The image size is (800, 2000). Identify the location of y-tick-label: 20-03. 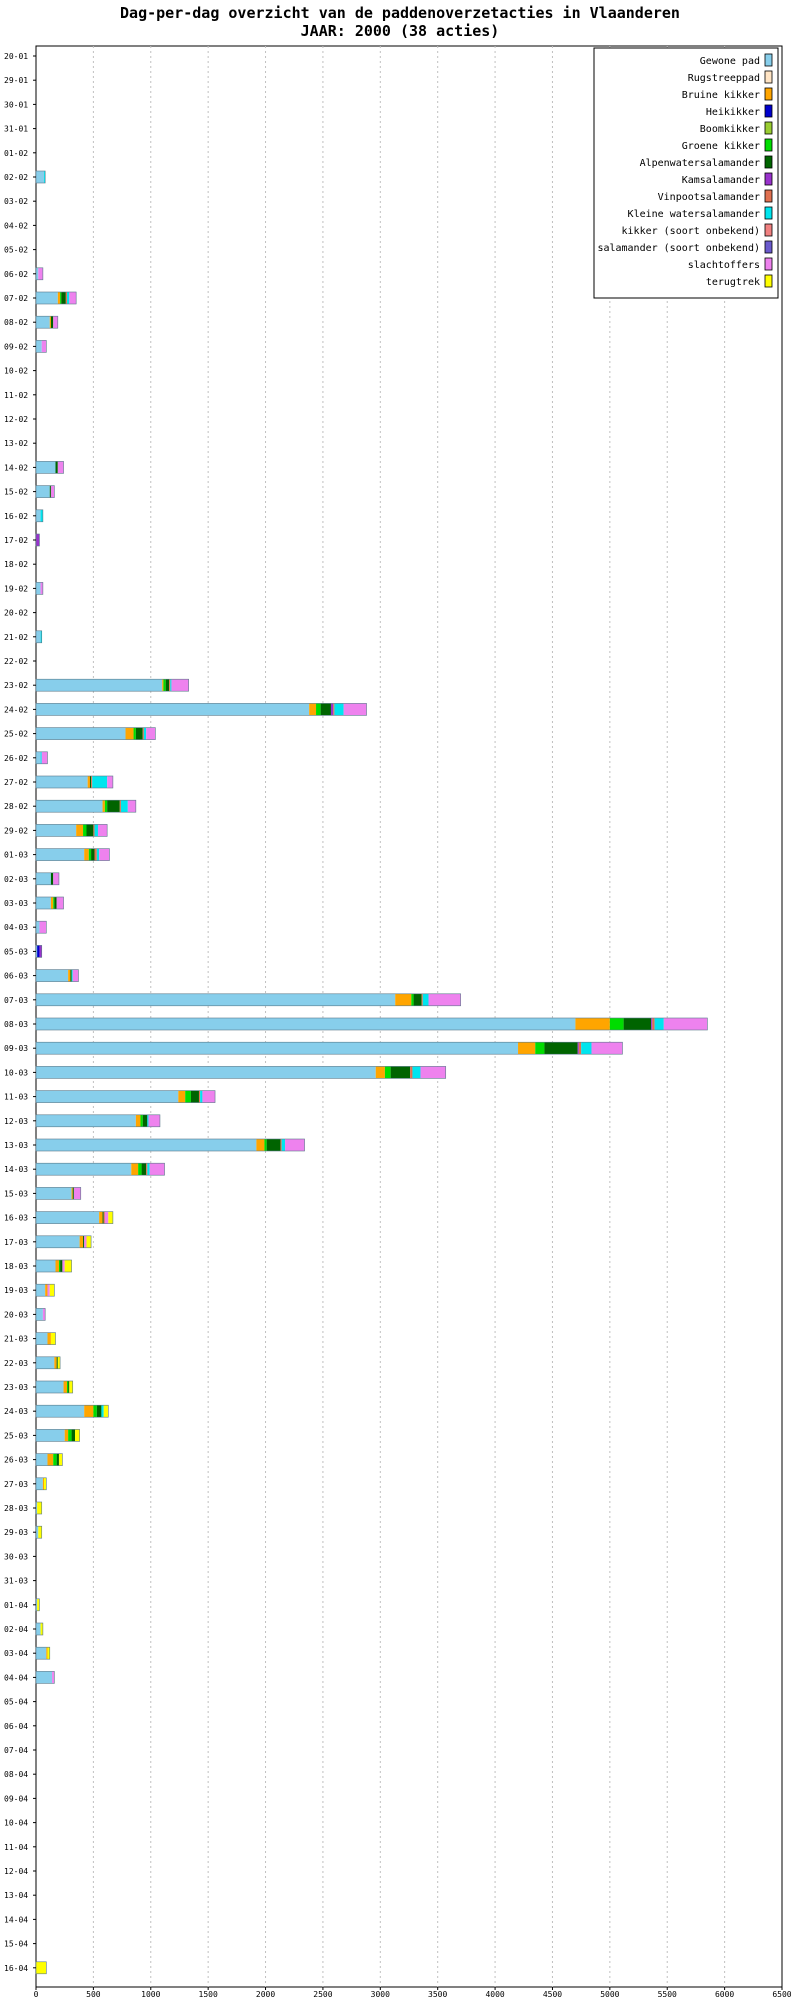
(16, 1314).